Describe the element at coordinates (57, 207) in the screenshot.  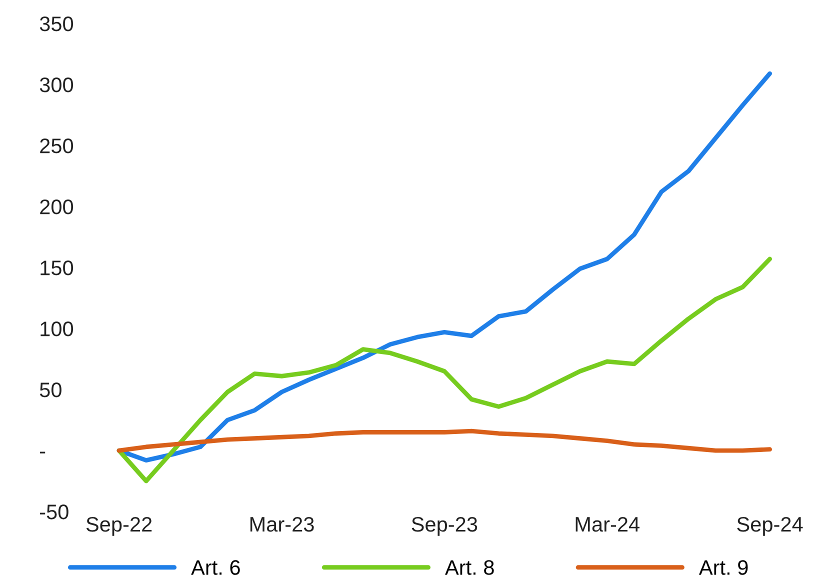
I see `y-tick-label: 200` at that location.